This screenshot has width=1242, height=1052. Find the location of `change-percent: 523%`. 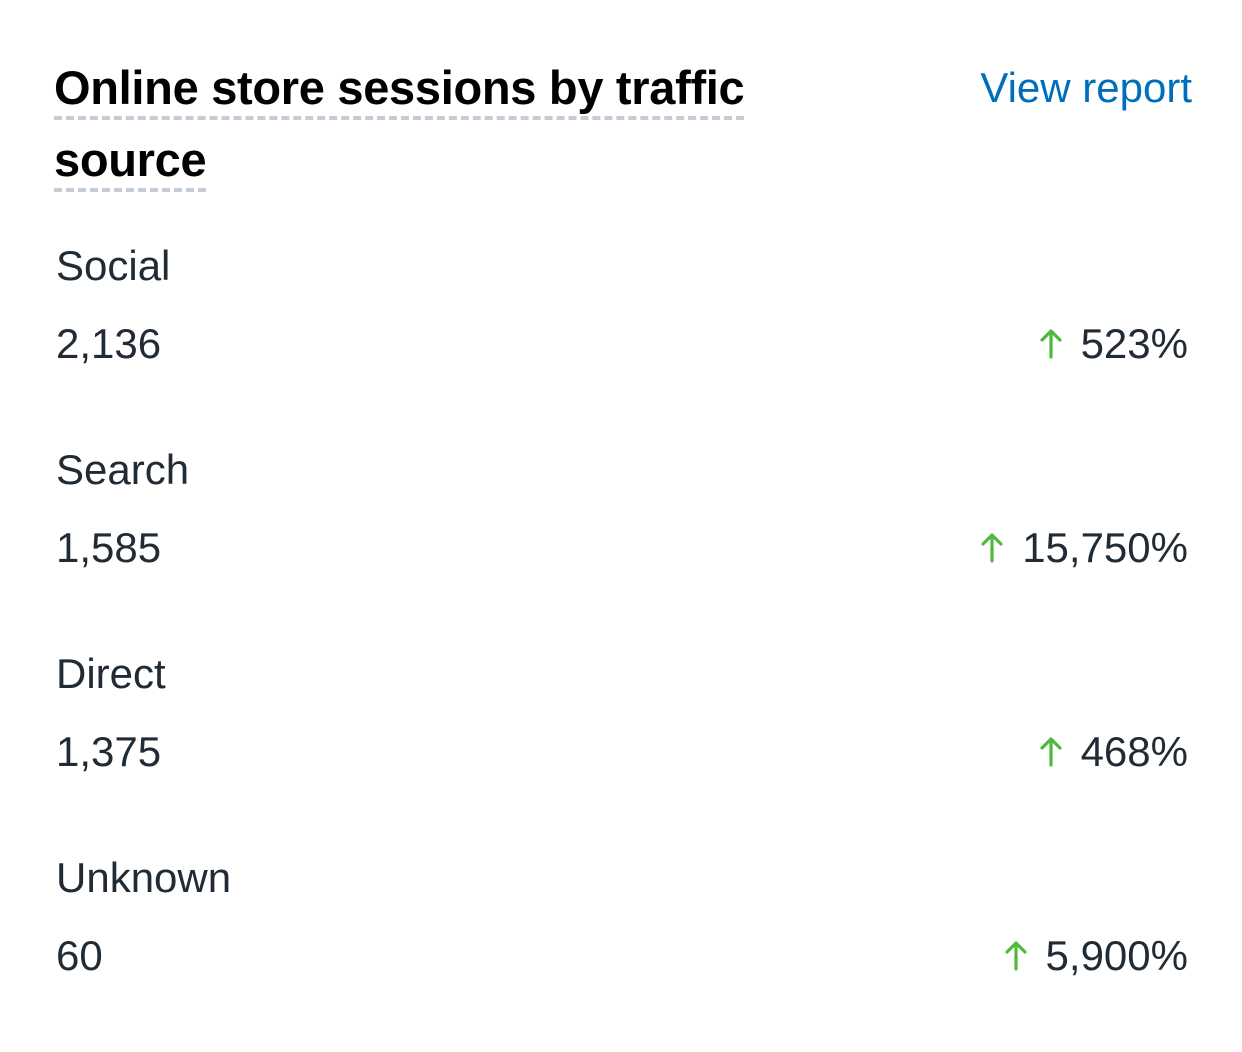

change-percent: 523% is located at coordinates (1134, 343).